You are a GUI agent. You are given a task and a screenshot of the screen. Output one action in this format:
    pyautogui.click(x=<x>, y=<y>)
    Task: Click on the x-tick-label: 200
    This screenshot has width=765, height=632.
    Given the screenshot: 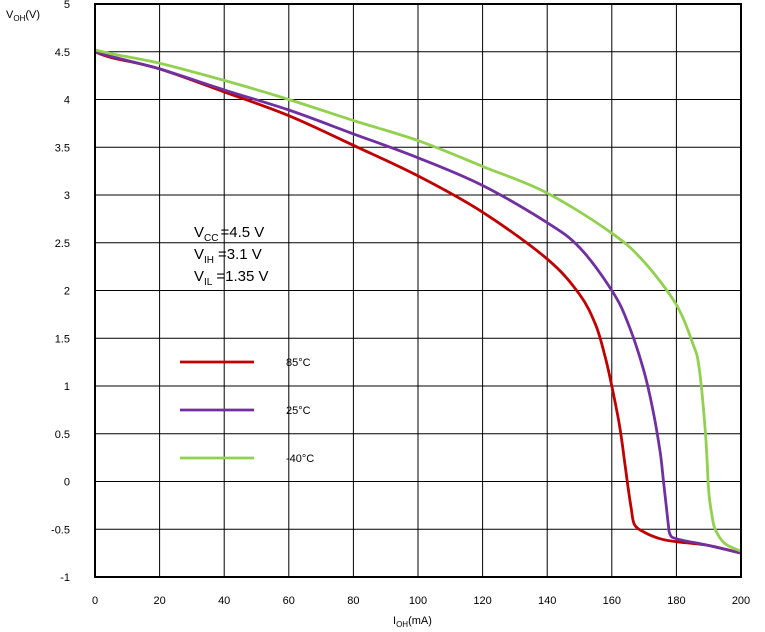 What is the action you would take?
    pyautogui.click(x=741, y=601)
    